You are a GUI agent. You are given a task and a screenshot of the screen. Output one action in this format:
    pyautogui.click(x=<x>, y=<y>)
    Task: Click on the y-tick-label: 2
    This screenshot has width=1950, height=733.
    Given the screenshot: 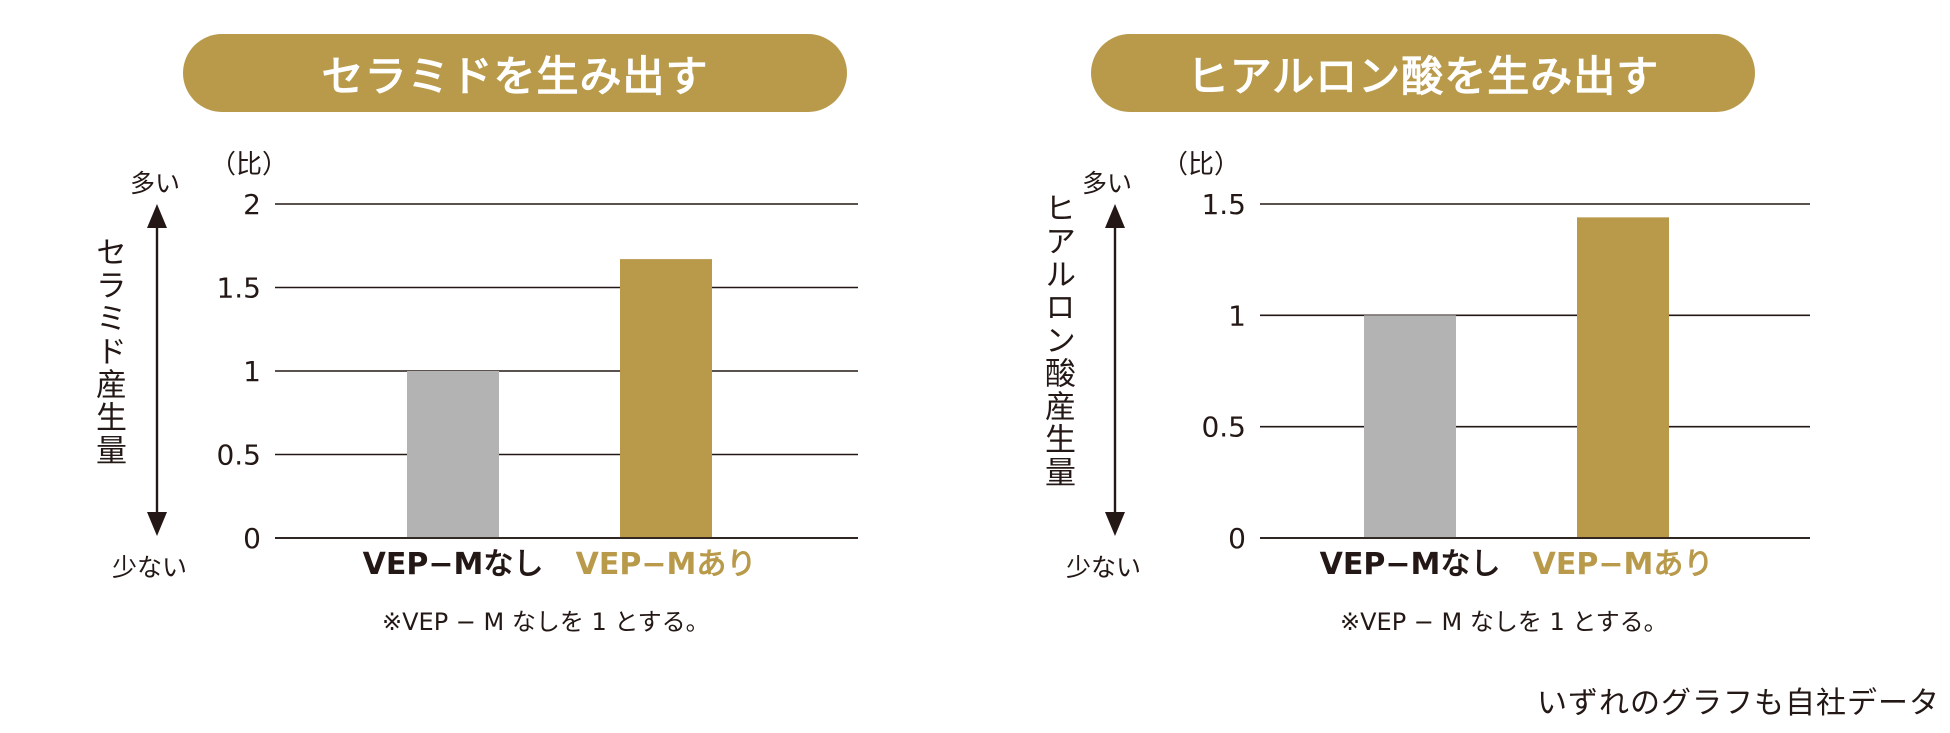 What is the action you would take?
    pyautogui.click(x=252, y=204)
    